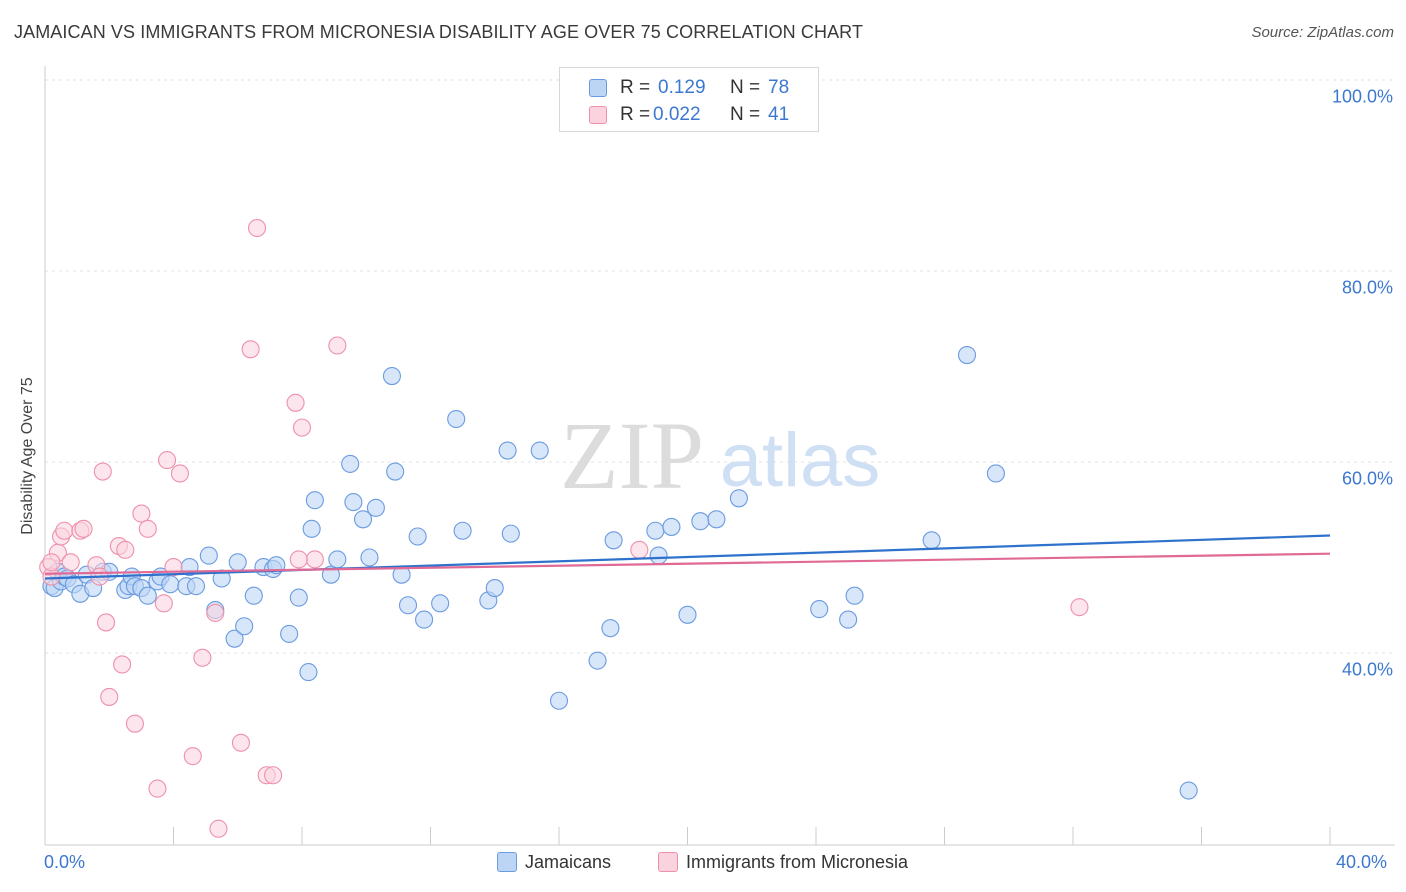 The image size is (1406, 892). Describe the element at coordinates (1367, 478) in the screenshot. I see `y-tick-label-60: 60.0%` at that location.